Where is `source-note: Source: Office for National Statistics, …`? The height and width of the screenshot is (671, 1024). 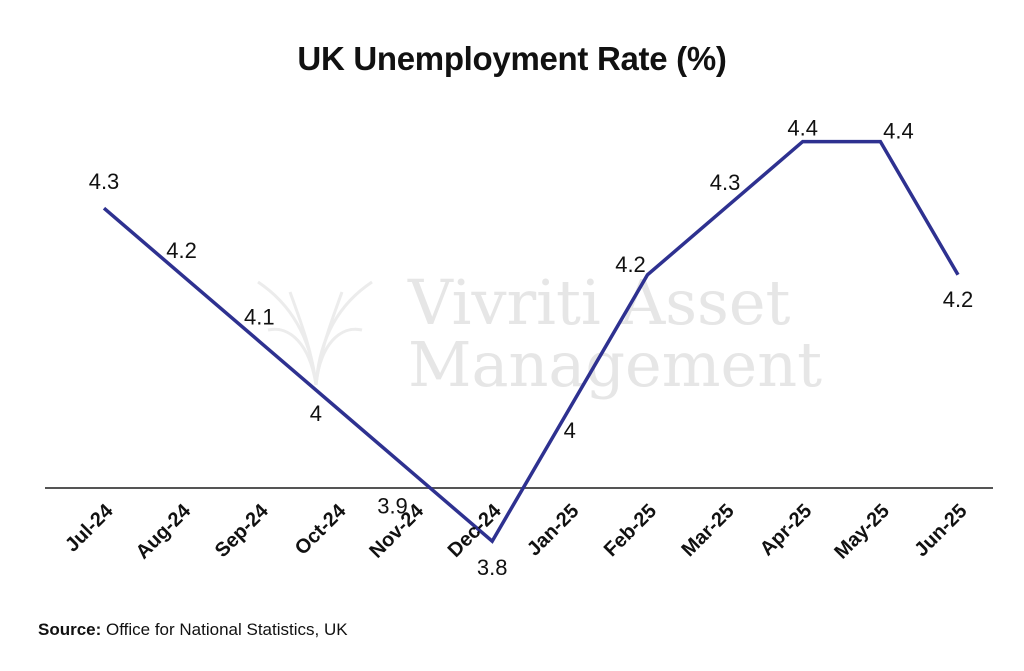
source-note: Source: Office for National Statistics, … is located at coordinates (193, 630).